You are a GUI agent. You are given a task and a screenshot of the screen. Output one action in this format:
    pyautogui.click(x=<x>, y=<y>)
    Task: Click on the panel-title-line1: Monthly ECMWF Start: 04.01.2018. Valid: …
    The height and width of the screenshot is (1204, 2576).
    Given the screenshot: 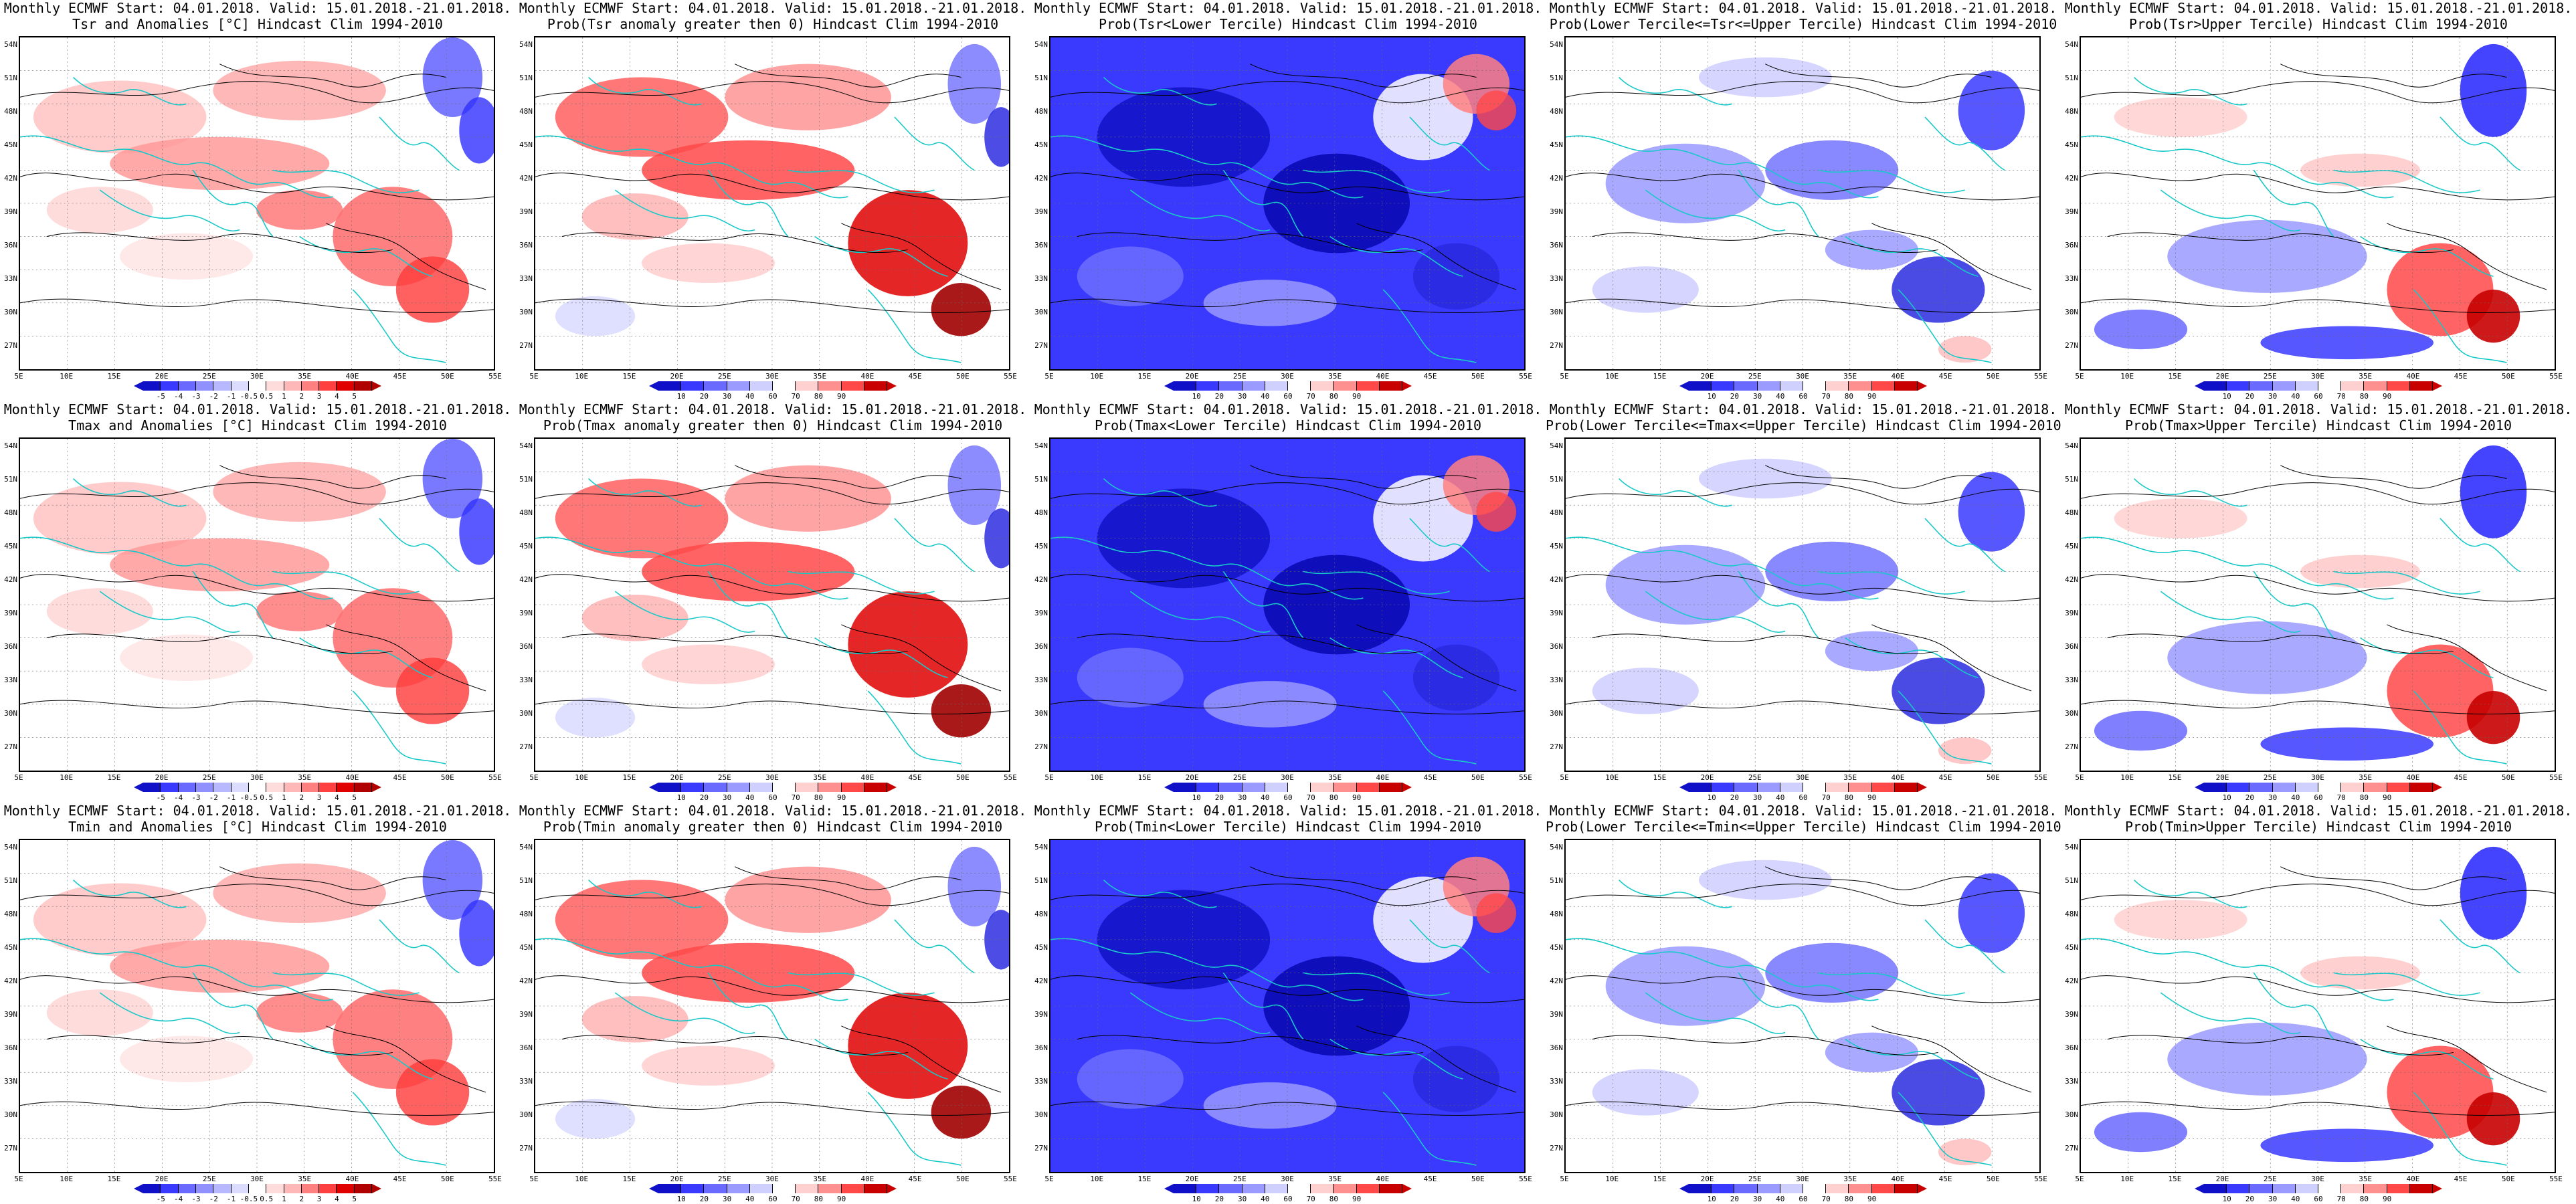 What is the action you would take?
    pyautogui.click(x=1288, y=8)
    